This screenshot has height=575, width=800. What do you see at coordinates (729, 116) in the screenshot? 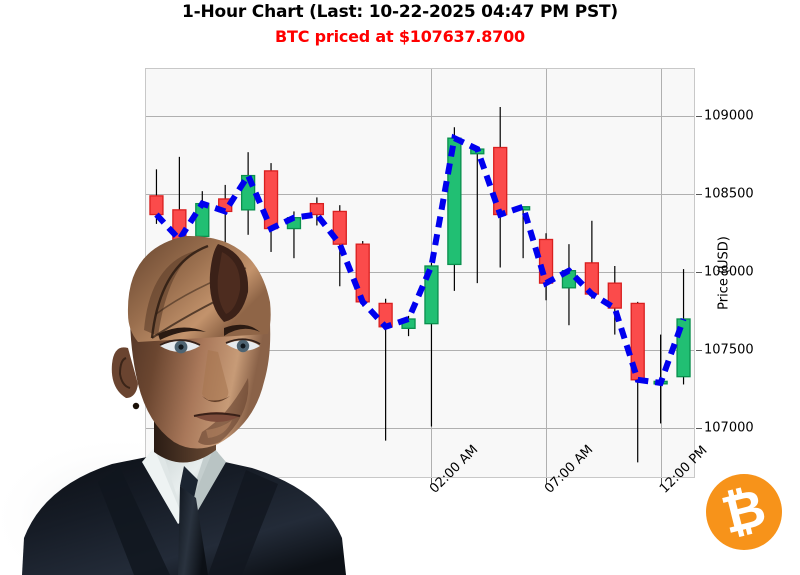
I see `y-tick-label: 109000` at bounding box center [729, 116].